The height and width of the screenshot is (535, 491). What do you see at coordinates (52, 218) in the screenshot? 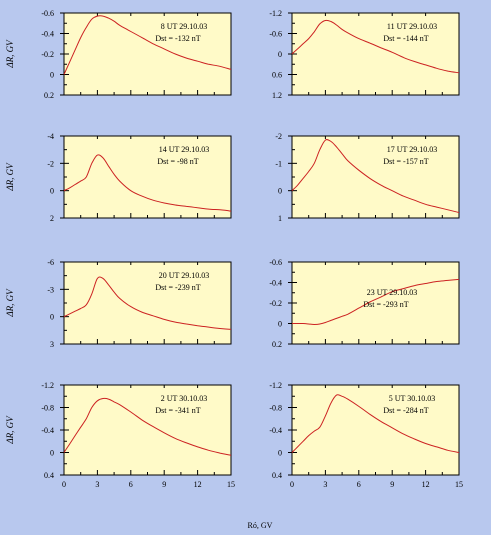
I see `y-tick-label: 2` at bounding box center [52, 218].